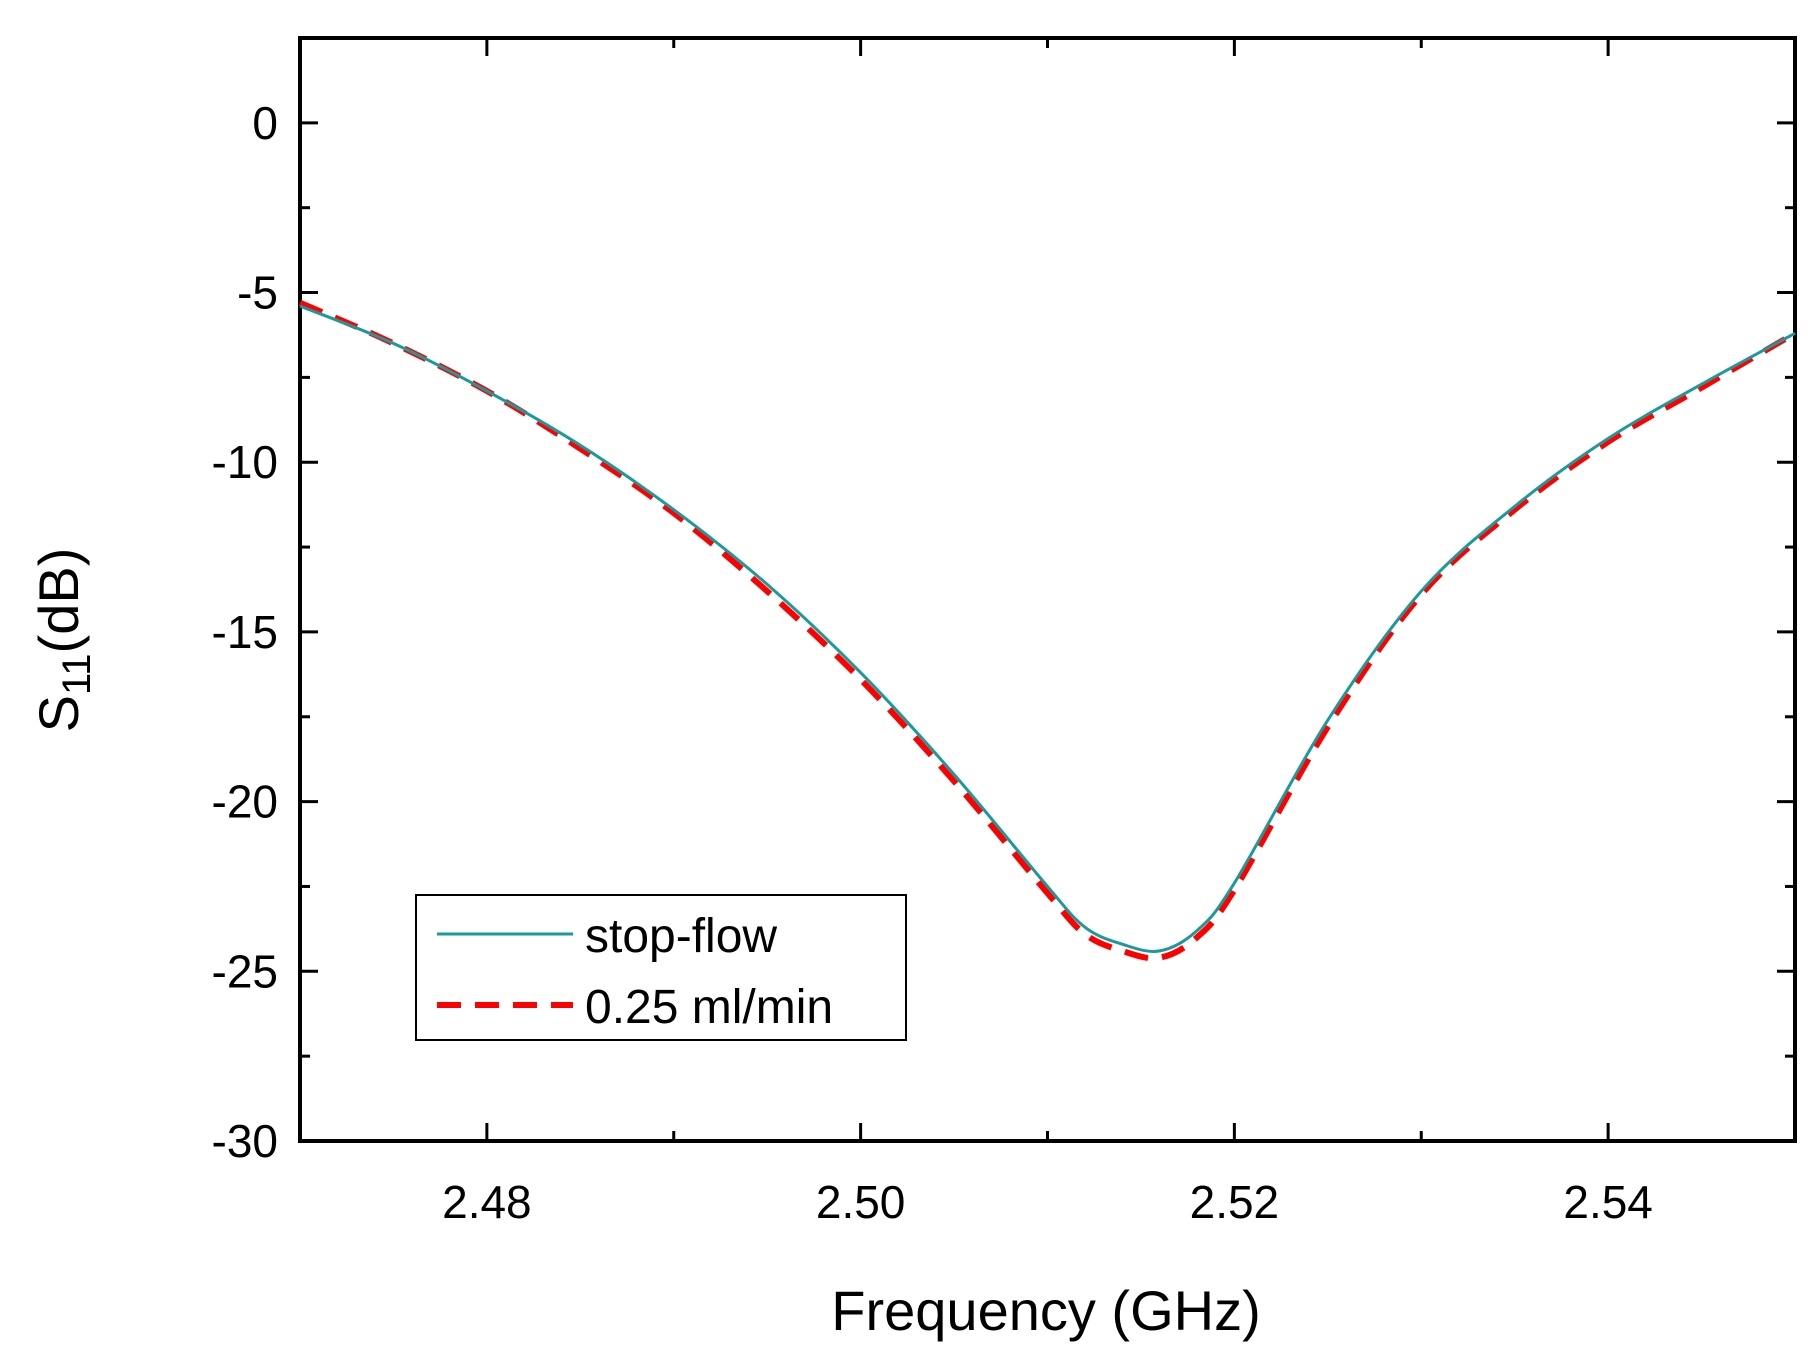 The height and width of the screenshot is (1355, 1817). What do you see at coordinates (58, 713) in the screenshot?
I see `y-axis-title-main: S` at bounding box center [58, 713].